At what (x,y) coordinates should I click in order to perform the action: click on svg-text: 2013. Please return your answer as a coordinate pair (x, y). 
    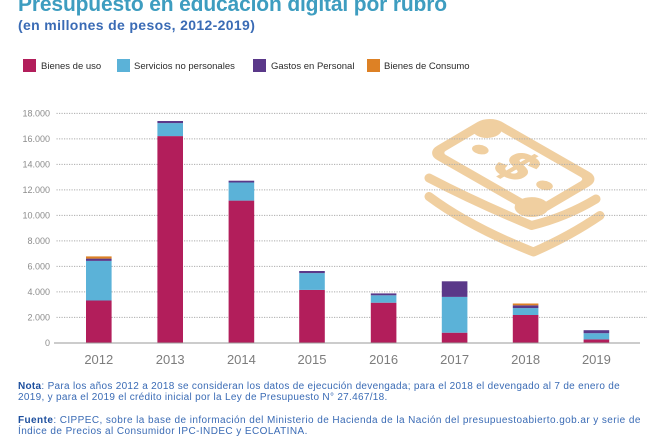
    Looking at the image, I should click on (170, 359).